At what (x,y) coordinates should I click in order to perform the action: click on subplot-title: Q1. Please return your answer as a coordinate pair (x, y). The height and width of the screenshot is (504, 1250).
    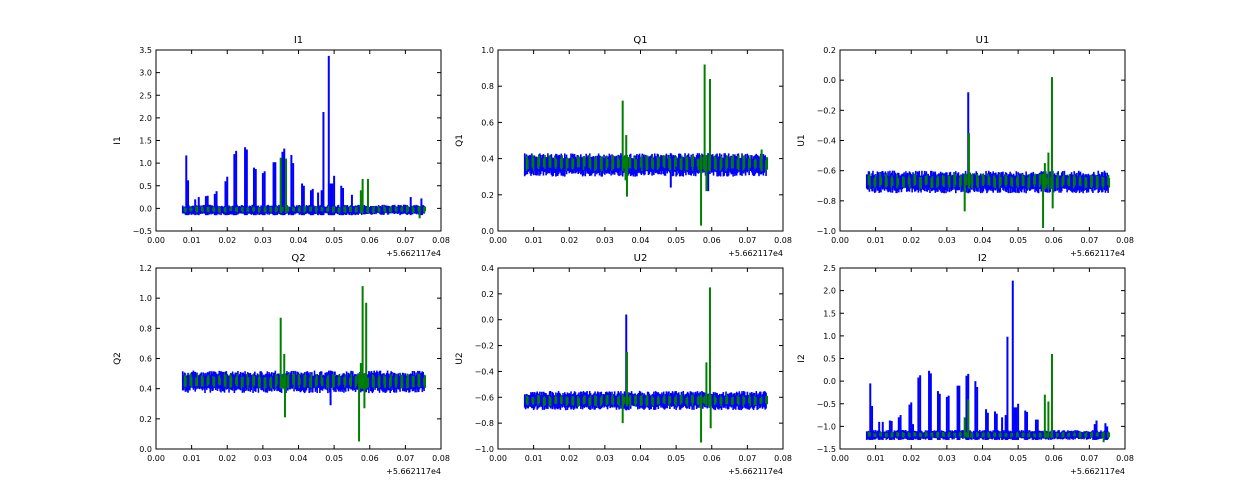
    Looking at the image, I should click on (640, 40).